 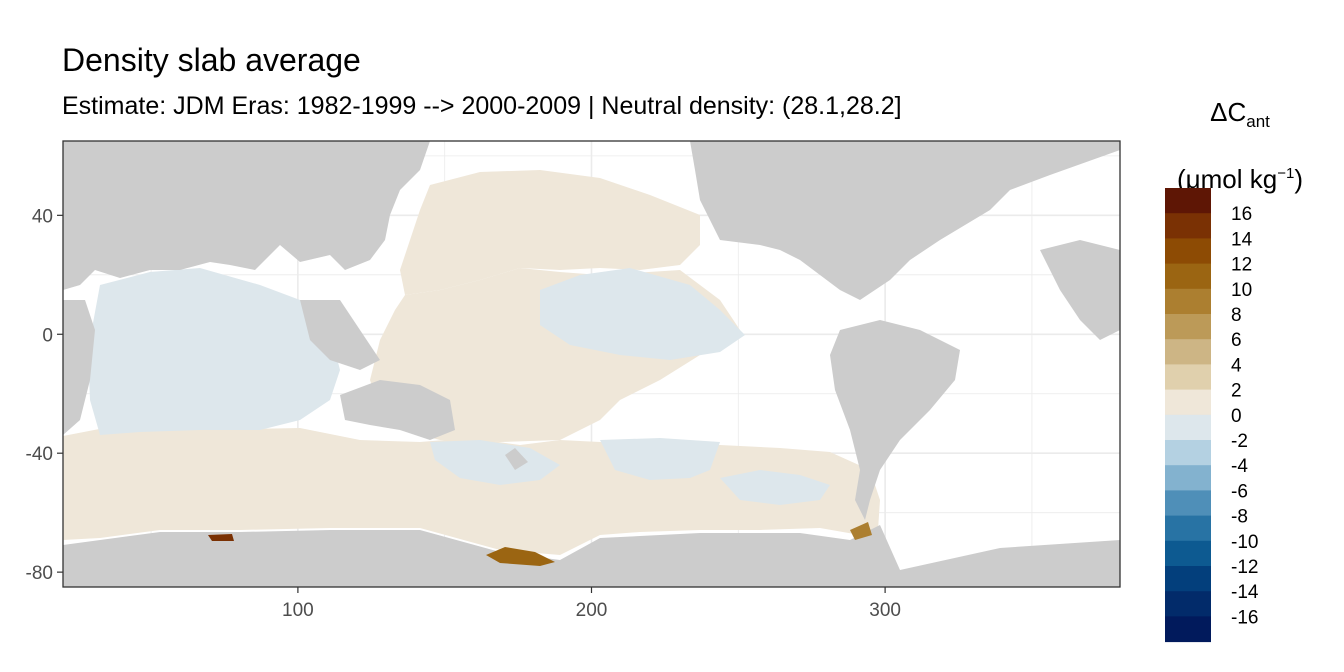 I want to click on legend-unit: (μmol kg−1), so click(x=1240, y=179).